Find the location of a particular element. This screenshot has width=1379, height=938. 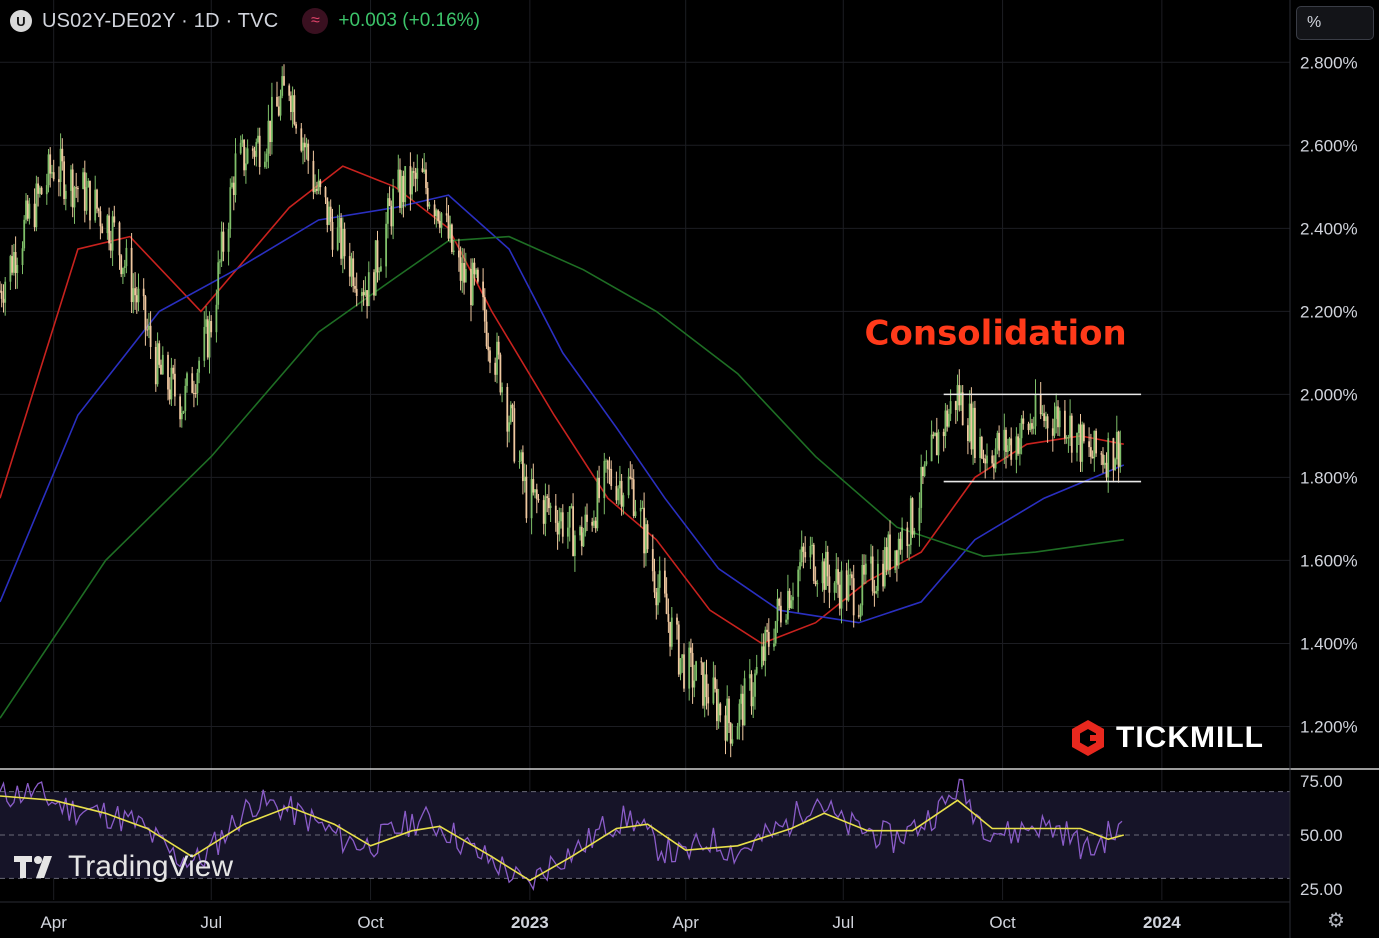

scale-percent-button: % is located at coordinates (1335, 23).